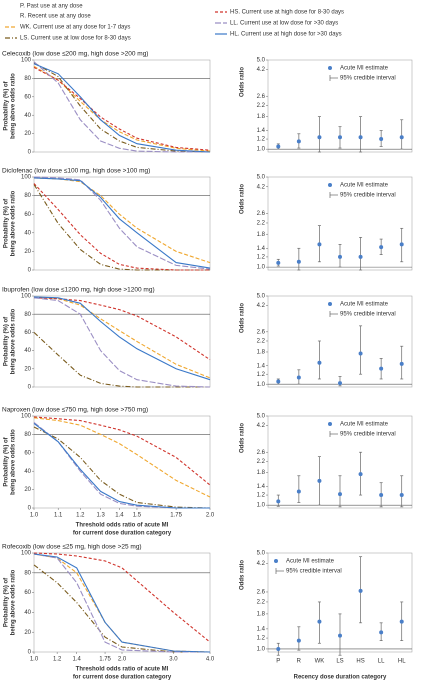 The height and width of the screenshot is (688, 423). Describe the element at coordinates (381, 662) in the screenshot. I see `x-tick-label: LL` at that location.